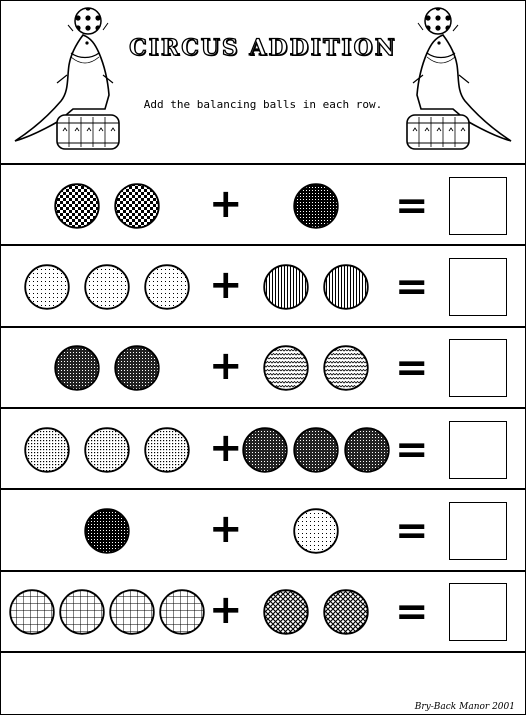  Describe the element at coordinates (464, 707) in the screenshot. I see `credit-text: Bry-Back Manor 2001` at that location.